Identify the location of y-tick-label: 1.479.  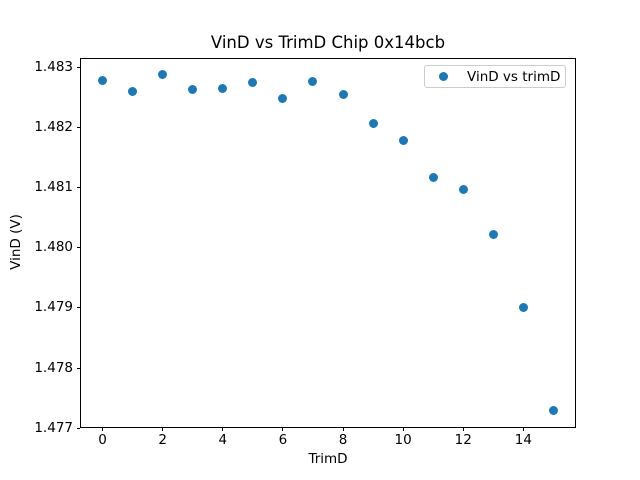
(53, 307).